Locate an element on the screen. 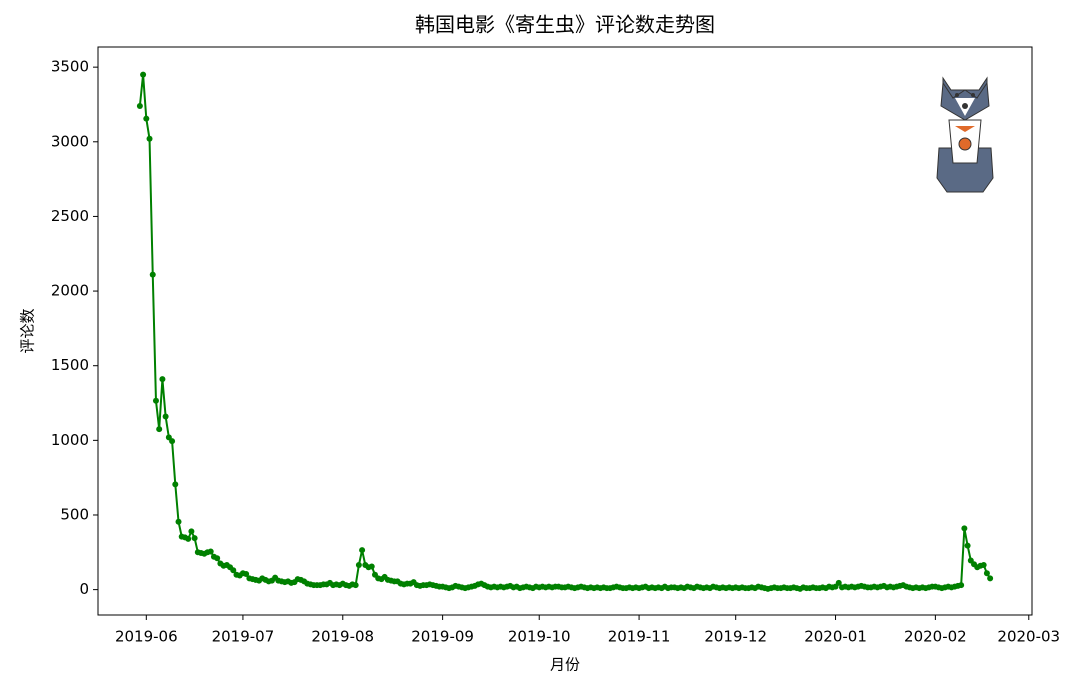 Image resolution: width=1080 pixels, height=690 pixels. x-tick-label: 2020-03 is located at coordinates (1028, 637).